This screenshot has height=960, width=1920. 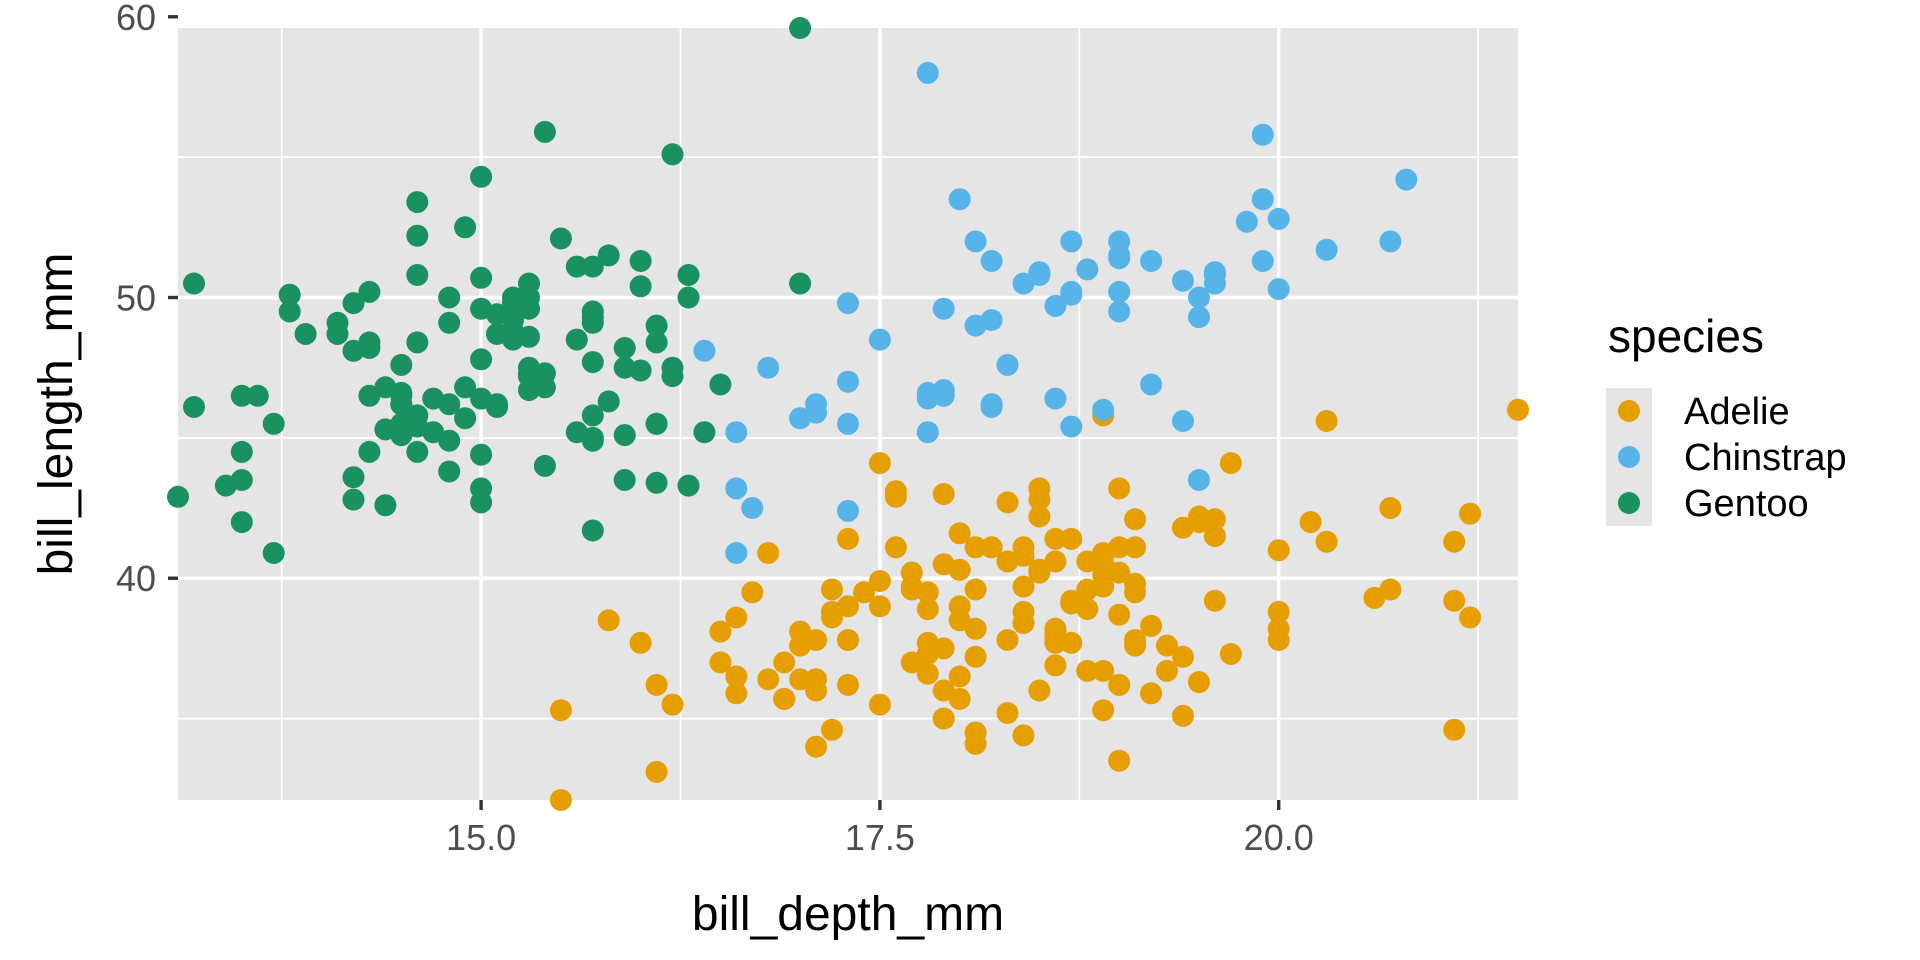 I want to click on y-tick-label-1: 50, so click(x=136, y=297).